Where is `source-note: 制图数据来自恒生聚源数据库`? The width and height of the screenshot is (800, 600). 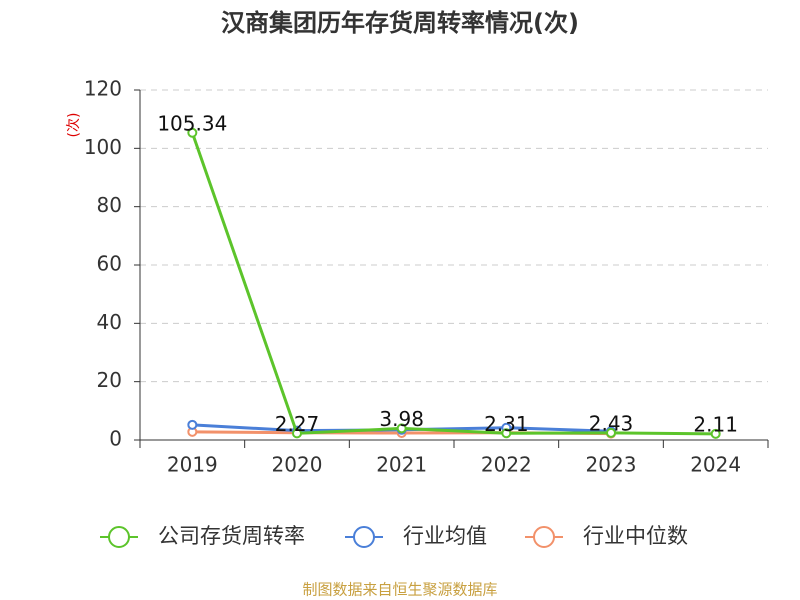 source-note: 制图数据来自恒生聚源数据库 is located at coordinates (399, 590).